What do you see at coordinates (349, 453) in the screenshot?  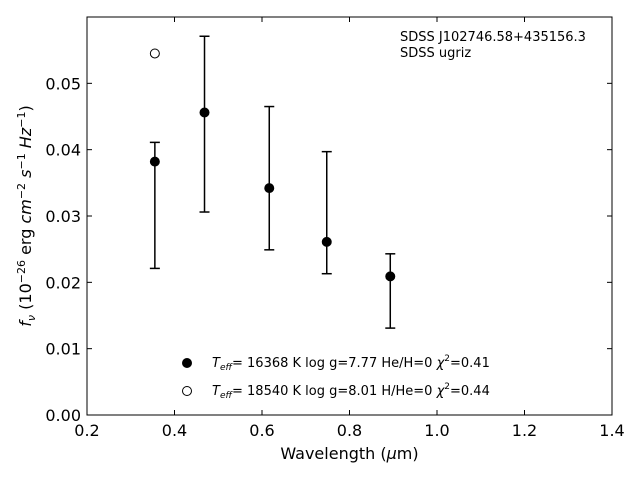 I see `x-axis-label: Wavelength (μm)` at bounding box center [349, 453].